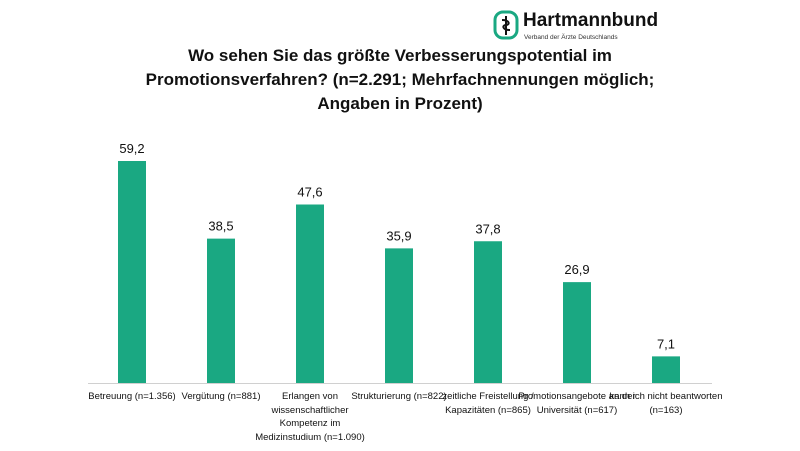  I want to click on data-label: 59,2, so click(131, 148).